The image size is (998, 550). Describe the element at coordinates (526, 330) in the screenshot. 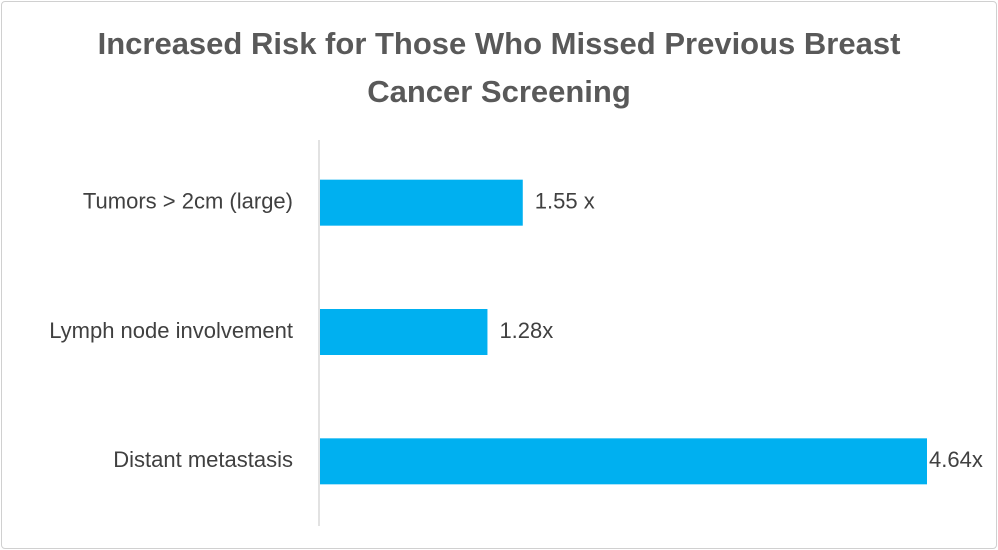

I see `data-label: 1.28x` at that location.